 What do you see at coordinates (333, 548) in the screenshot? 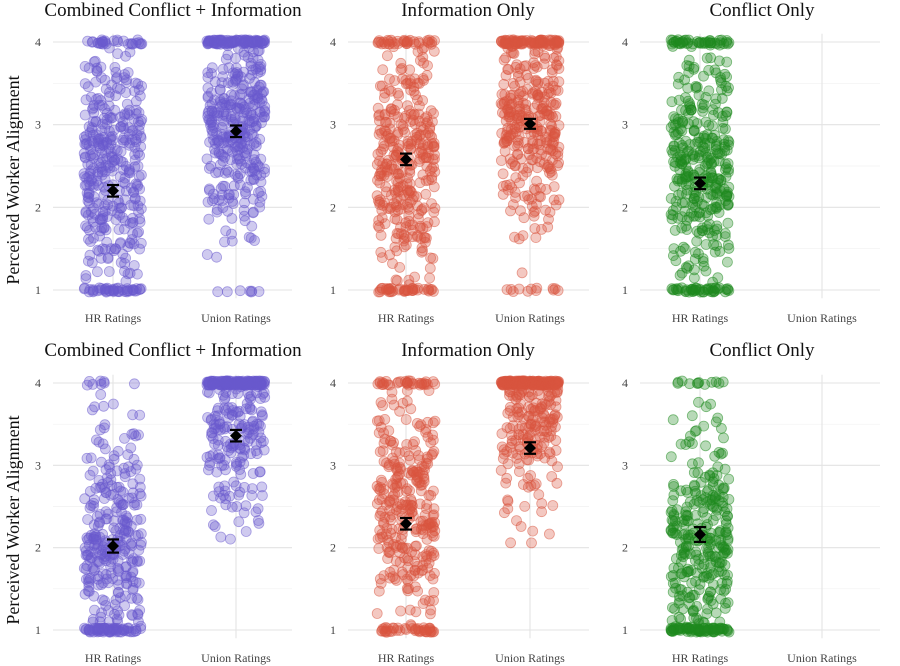
I see `y-tick-label-r2c2: 2` at bounding box center [333, 548].